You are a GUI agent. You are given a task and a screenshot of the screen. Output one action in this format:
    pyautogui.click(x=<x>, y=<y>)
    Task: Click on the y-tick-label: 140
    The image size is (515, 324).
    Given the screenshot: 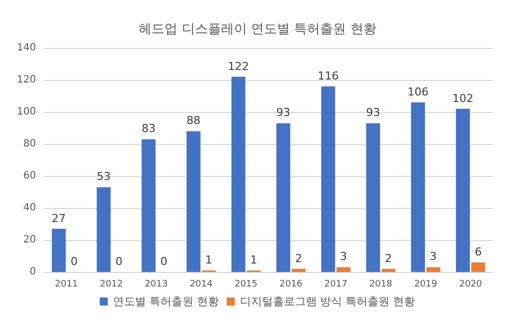 What is the action you would take?
    pyautogui.click(x=26, y=48)
    